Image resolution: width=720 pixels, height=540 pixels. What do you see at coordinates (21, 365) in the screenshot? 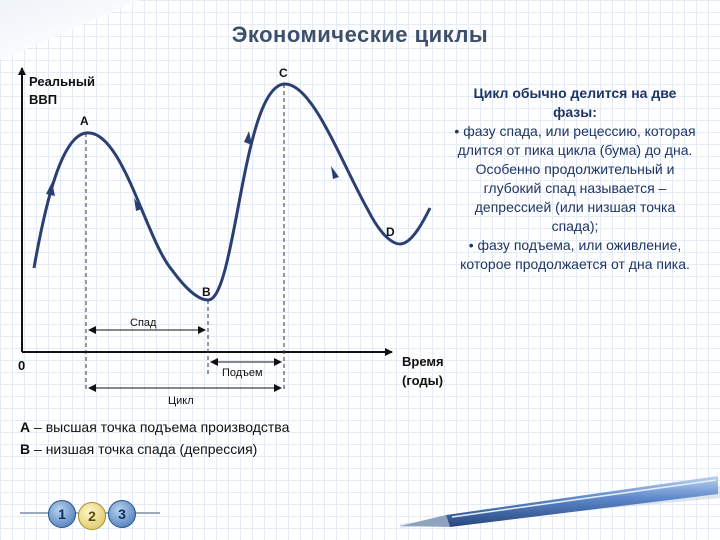
I see `origin-label: 0` at bounding box center [21, 365].